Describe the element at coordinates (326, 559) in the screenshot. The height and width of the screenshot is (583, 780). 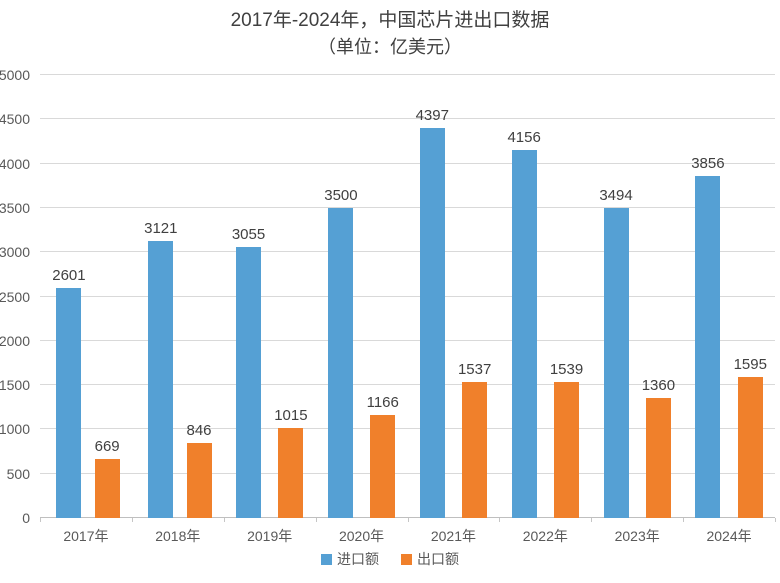
I see `import-swatch-icon` at that location.